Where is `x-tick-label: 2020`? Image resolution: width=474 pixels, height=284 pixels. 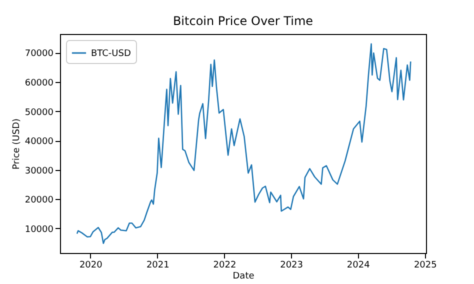
x-tick-label: 2020 is located at coordinates (91, 265).